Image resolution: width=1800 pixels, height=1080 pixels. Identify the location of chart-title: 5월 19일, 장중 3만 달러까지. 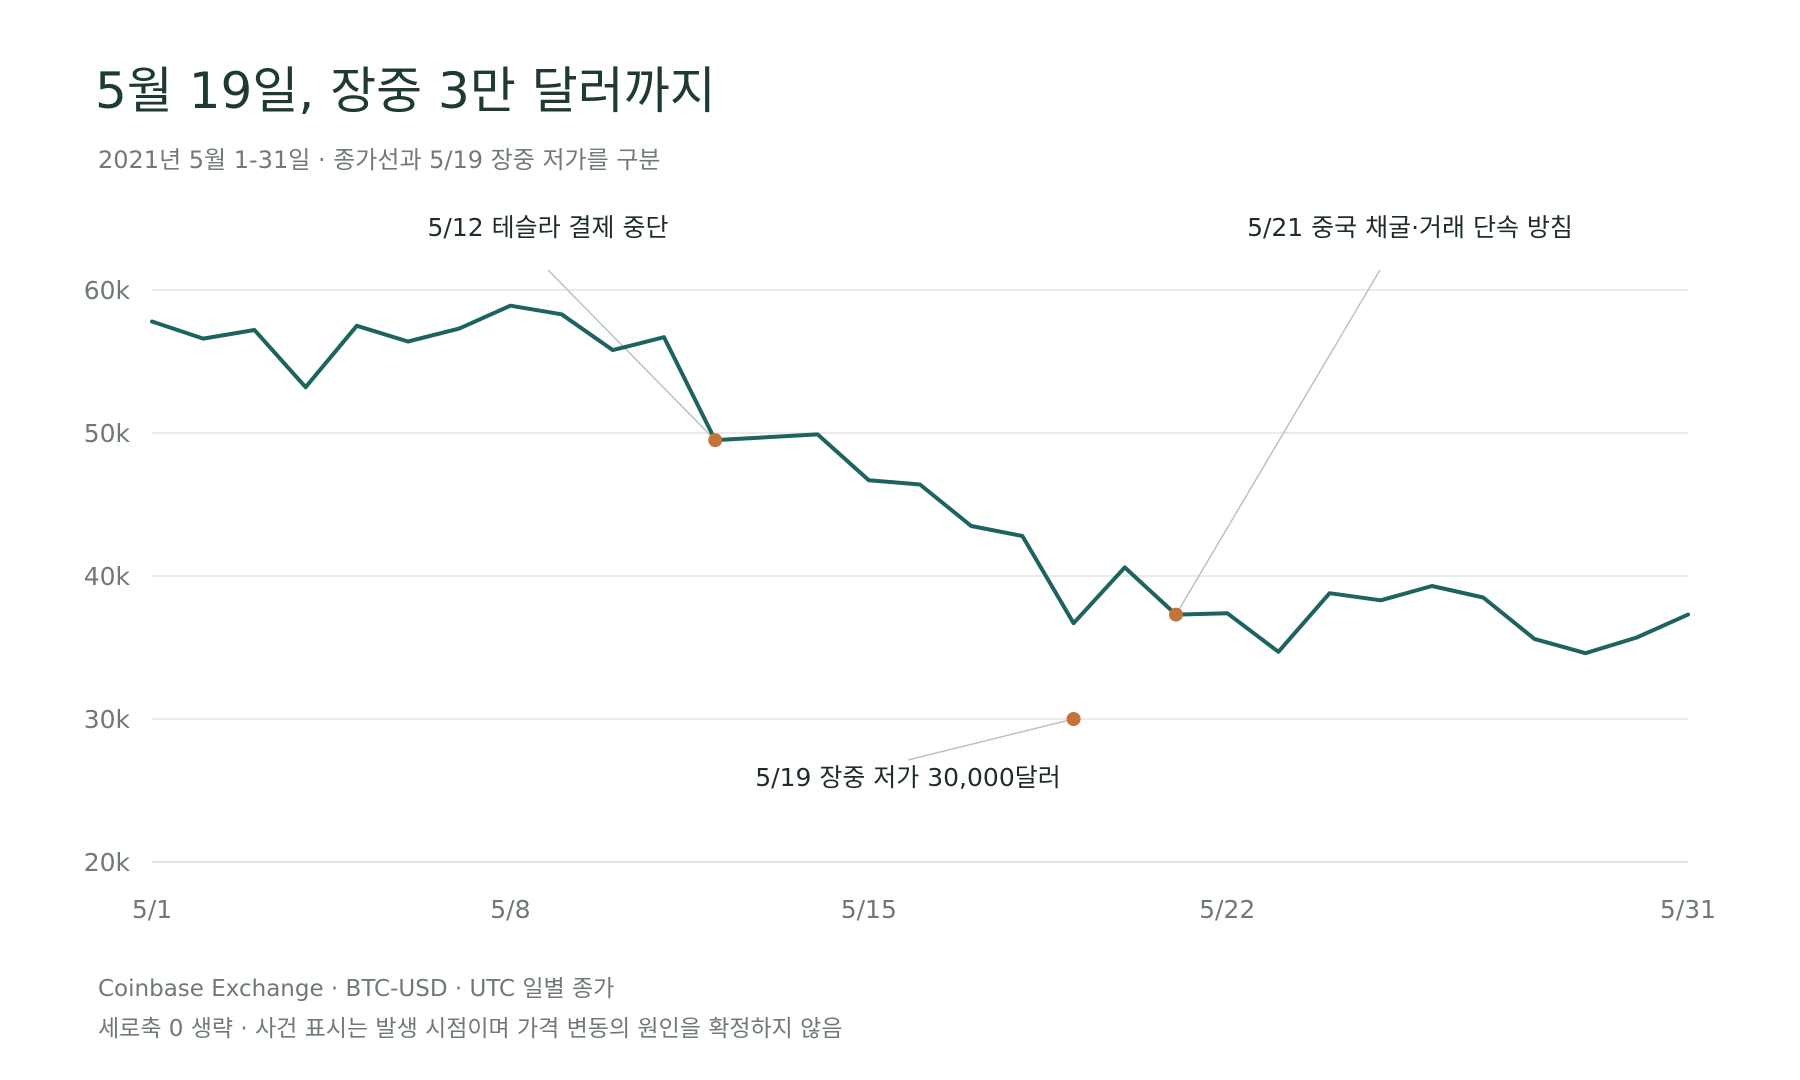
(405, 91).